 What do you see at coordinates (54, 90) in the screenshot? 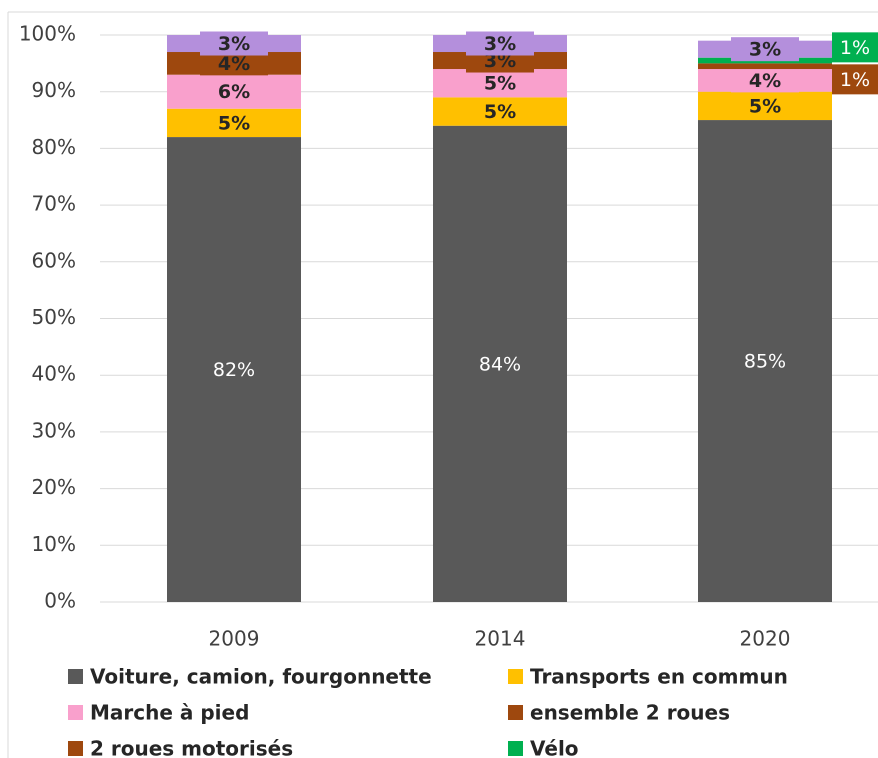
I see `y-tick-label: 90%` at bounding box center [54, 90].